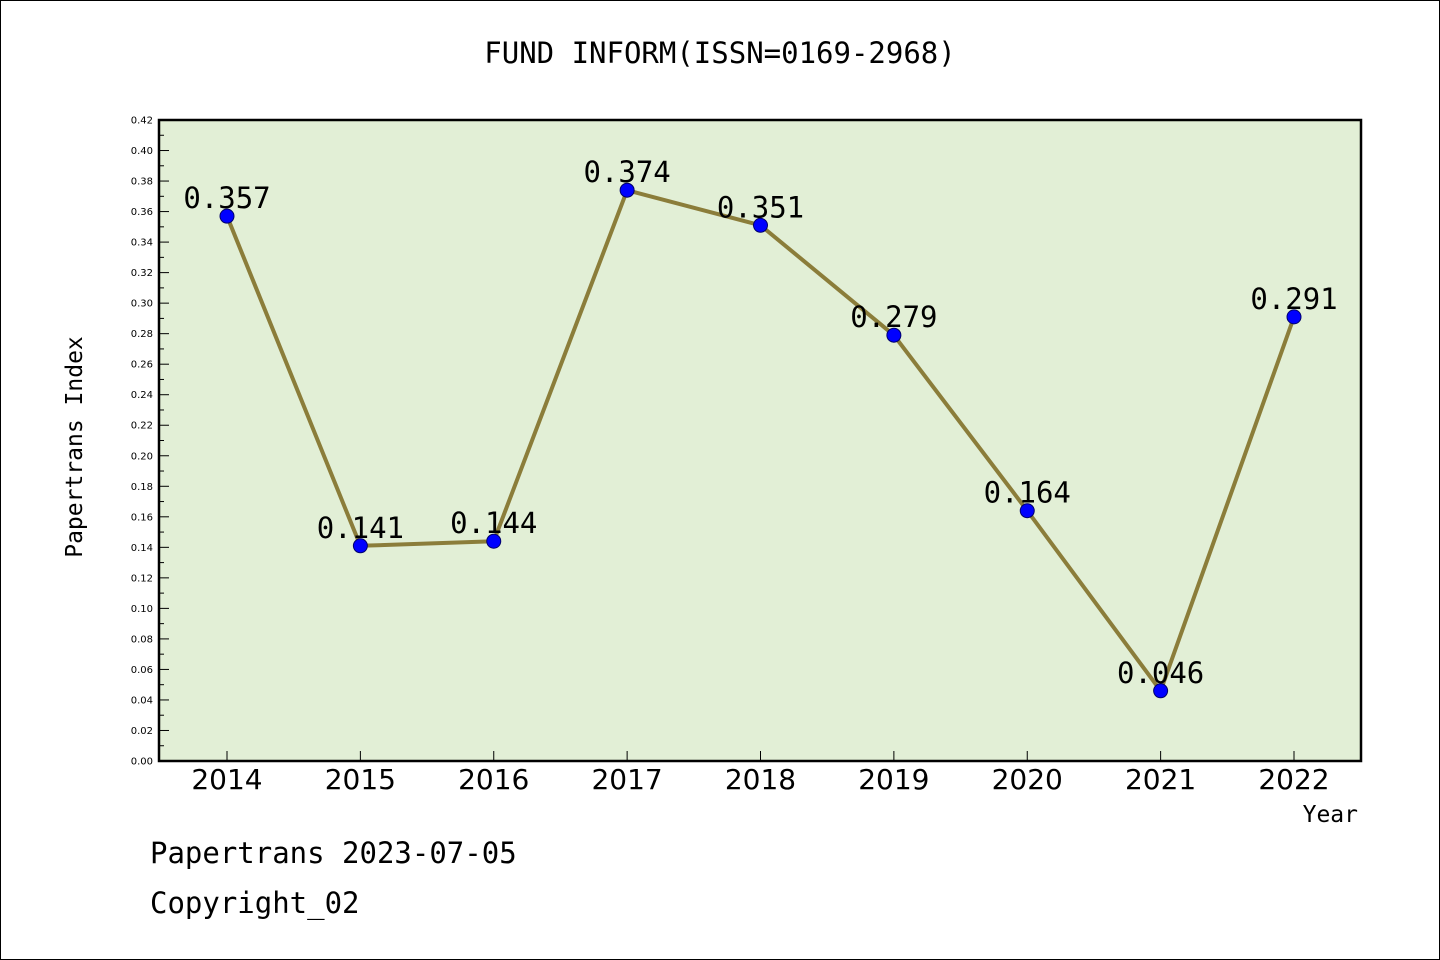 This screenshot has width=1440, height=960. Describe the element at coordinates (760, 779) in the screenshot. I see `x-tick-label-2018: 2018` at that location.